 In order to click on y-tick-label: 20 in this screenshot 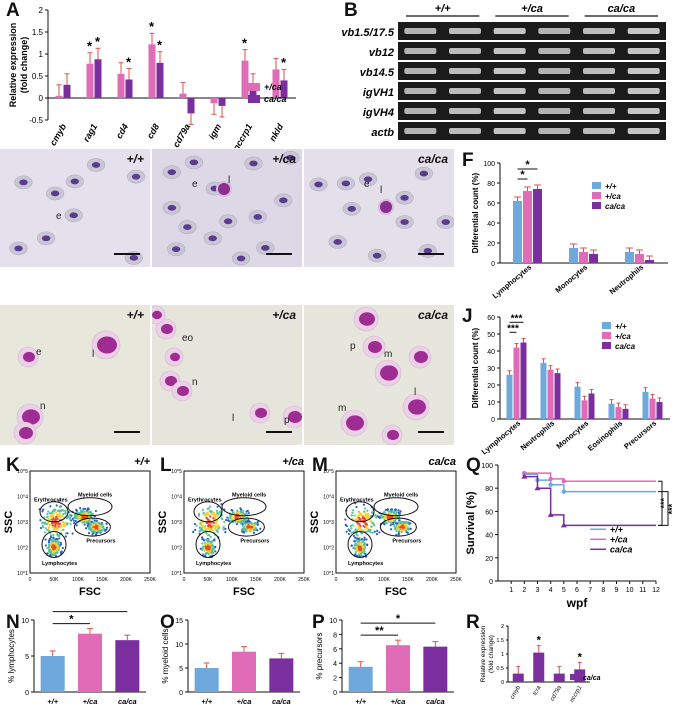, I will do `click(489, 559)`.